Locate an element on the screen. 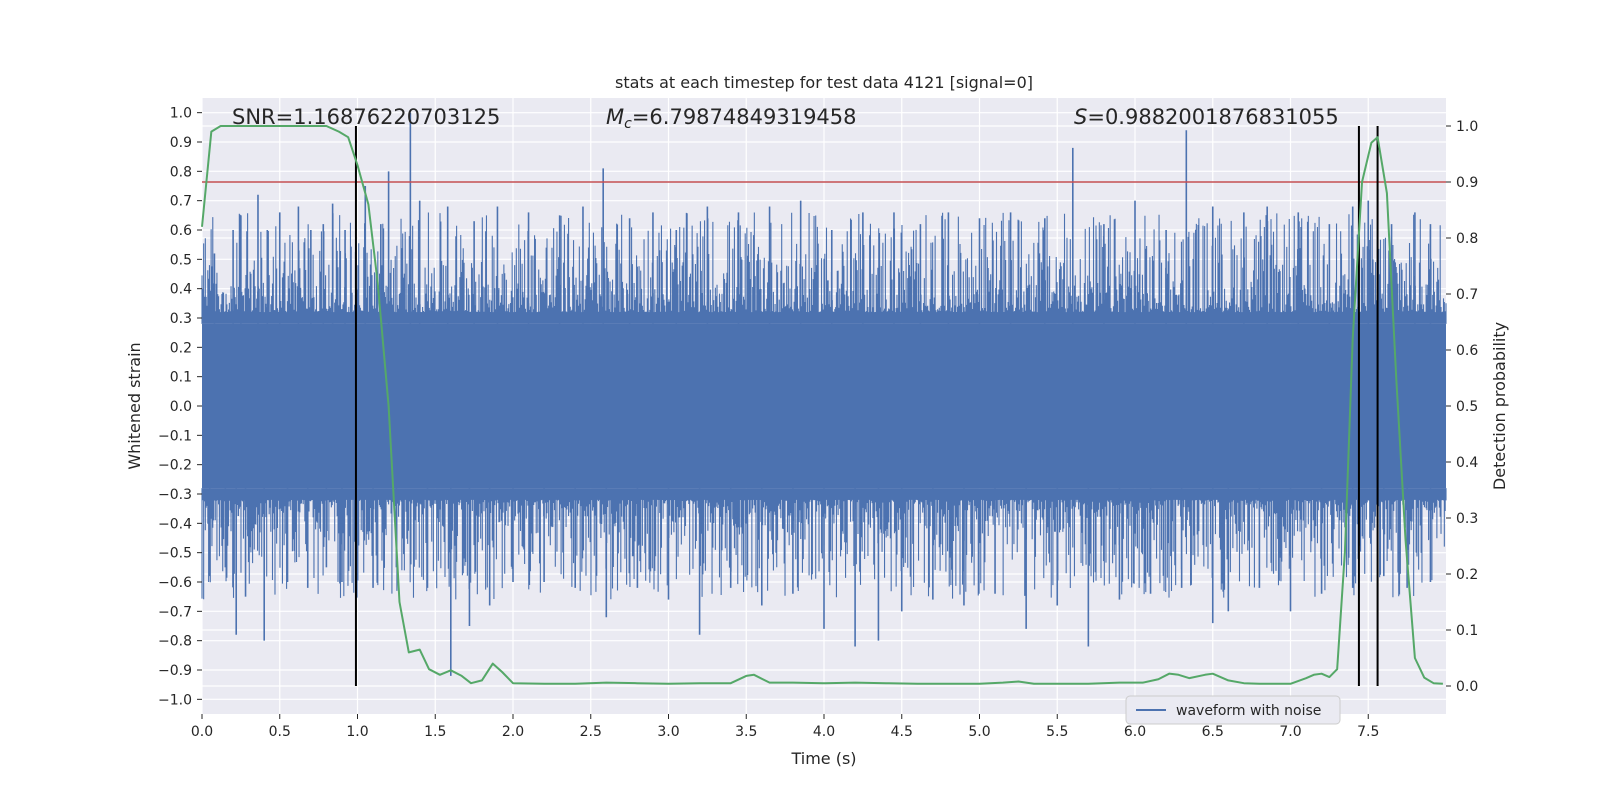 This screenshot has height=800, width=1600. chirp-mass-subscript: c is located at coordinates (628, 124).